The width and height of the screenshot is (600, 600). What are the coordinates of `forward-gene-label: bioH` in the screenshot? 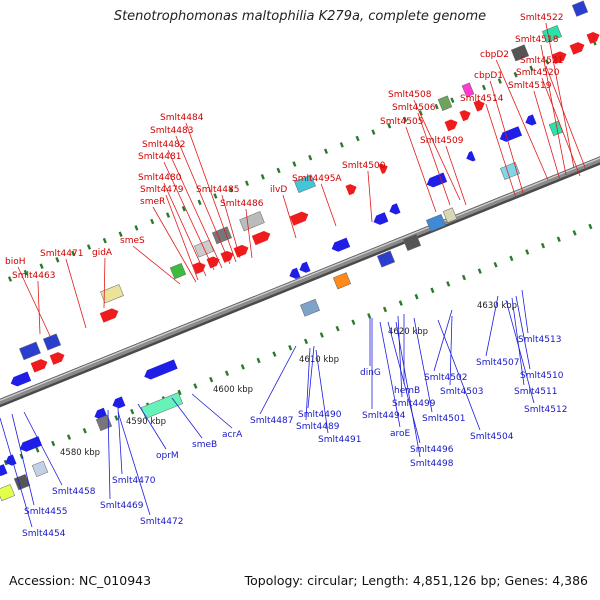 It's located at (15, 262).